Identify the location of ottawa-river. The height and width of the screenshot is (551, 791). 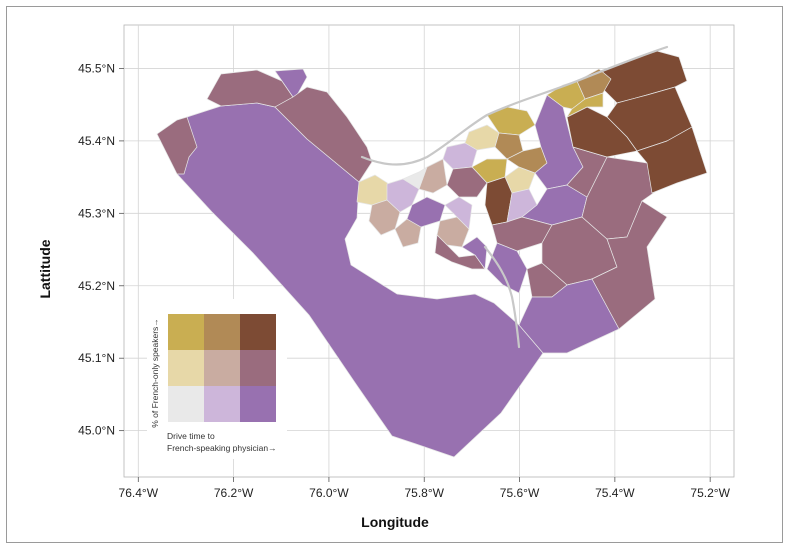
(514, 105).